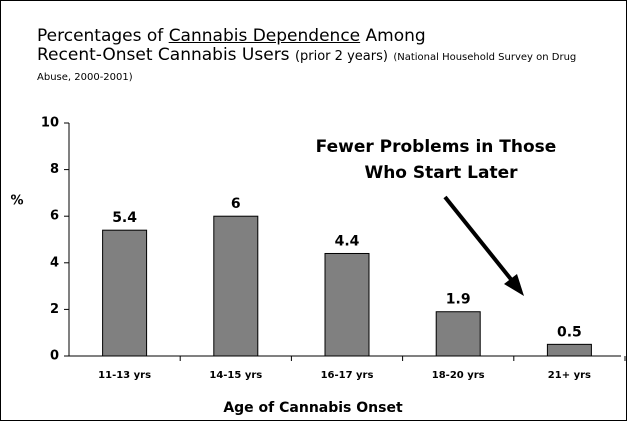  Describe the element at coordinates (264, 36) in the screenshot. I see `title-text: Cannabis Dependence` at that location.